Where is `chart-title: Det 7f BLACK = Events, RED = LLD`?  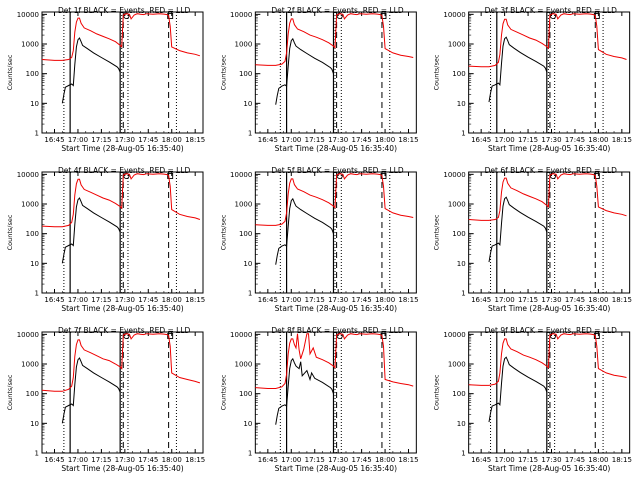 chart-title: Det 7f BLACK = Events, RED = LLD is located at coordinates (124, 330).